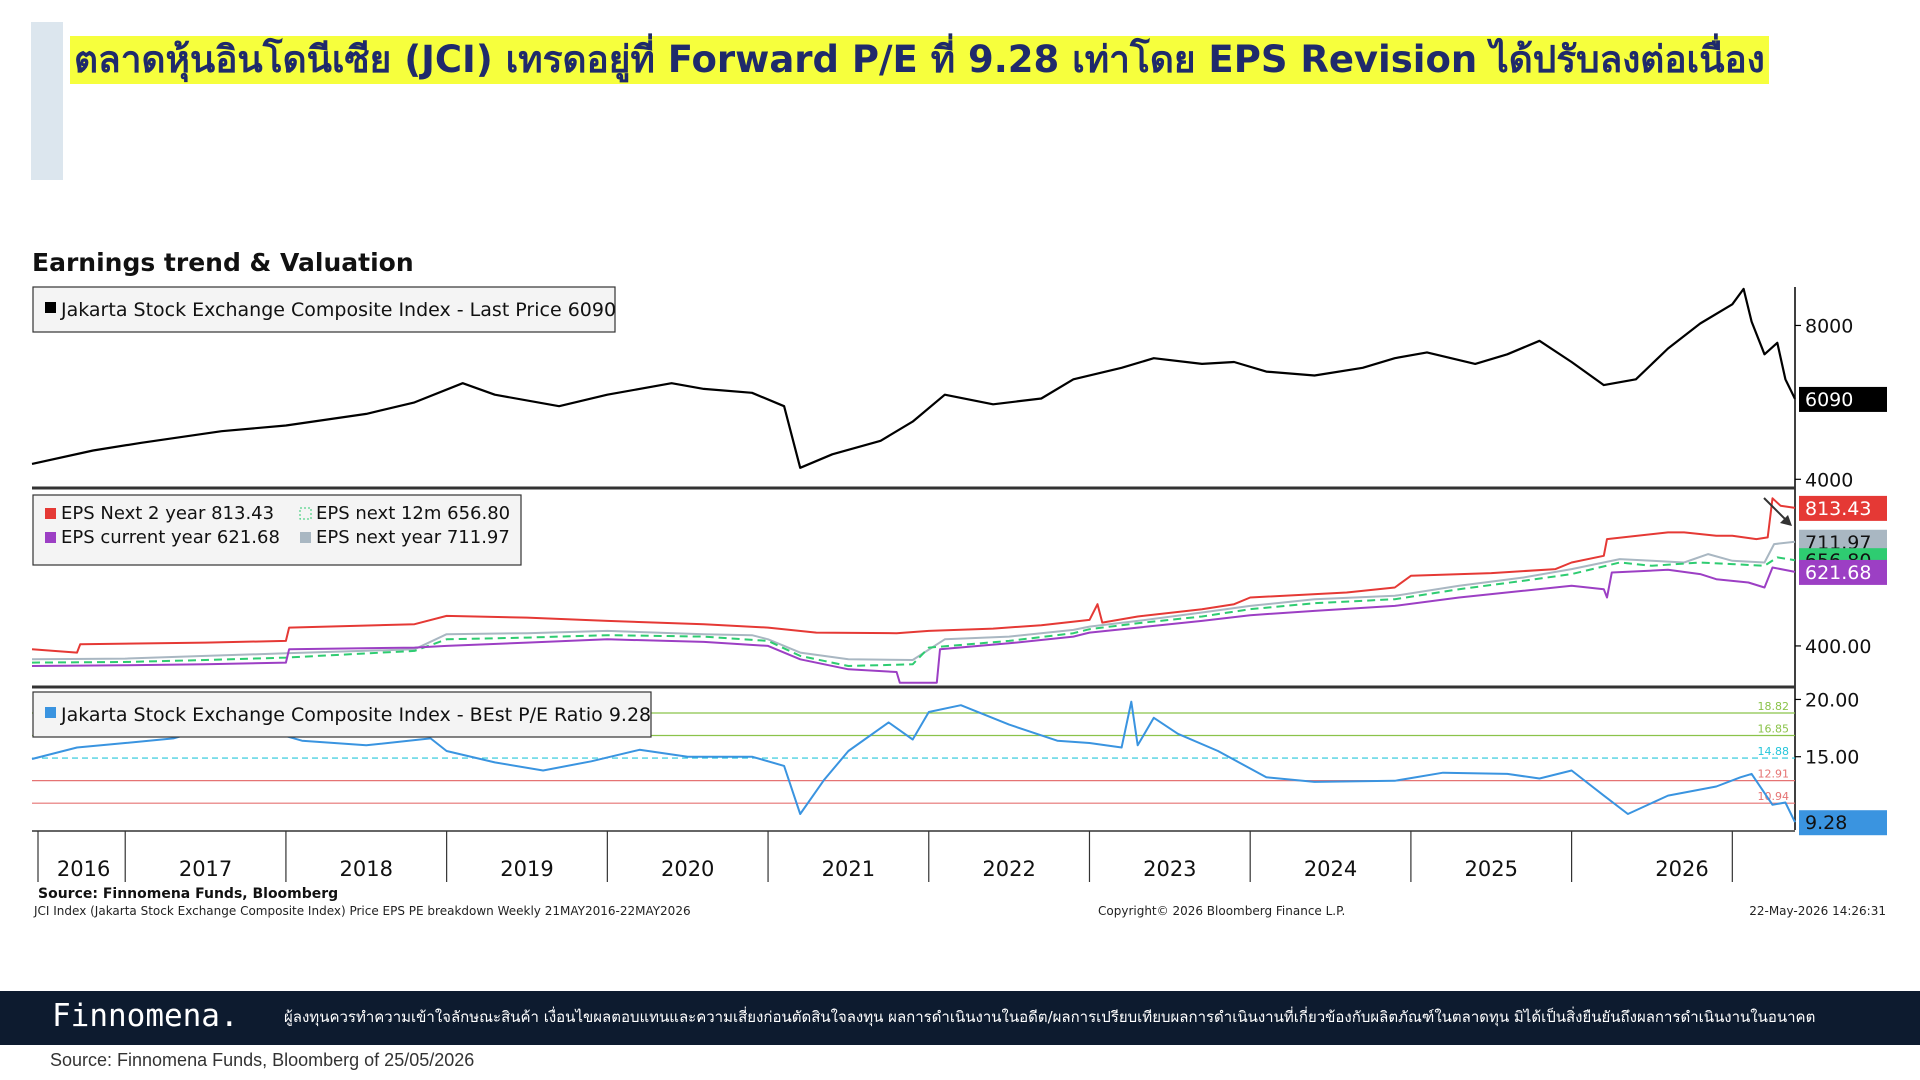 The width and height of the screenshot is (1920, 1080). What do you see at coordinates (1330, 869) in the screenshot?
I see `year-label-2024: 2024` at bounding box center [1330, 869].